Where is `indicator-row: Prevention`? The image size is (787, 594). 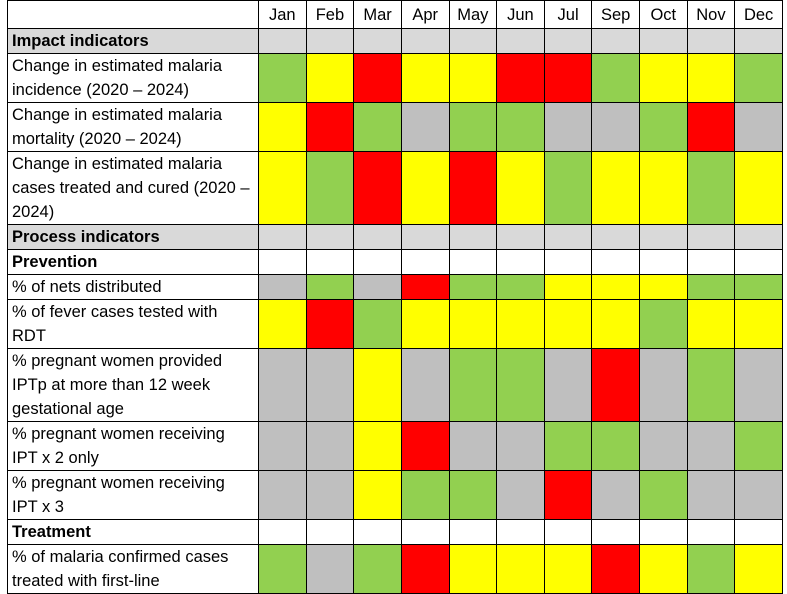
indicator-row: Prevention is located at coordinates (395, 262).